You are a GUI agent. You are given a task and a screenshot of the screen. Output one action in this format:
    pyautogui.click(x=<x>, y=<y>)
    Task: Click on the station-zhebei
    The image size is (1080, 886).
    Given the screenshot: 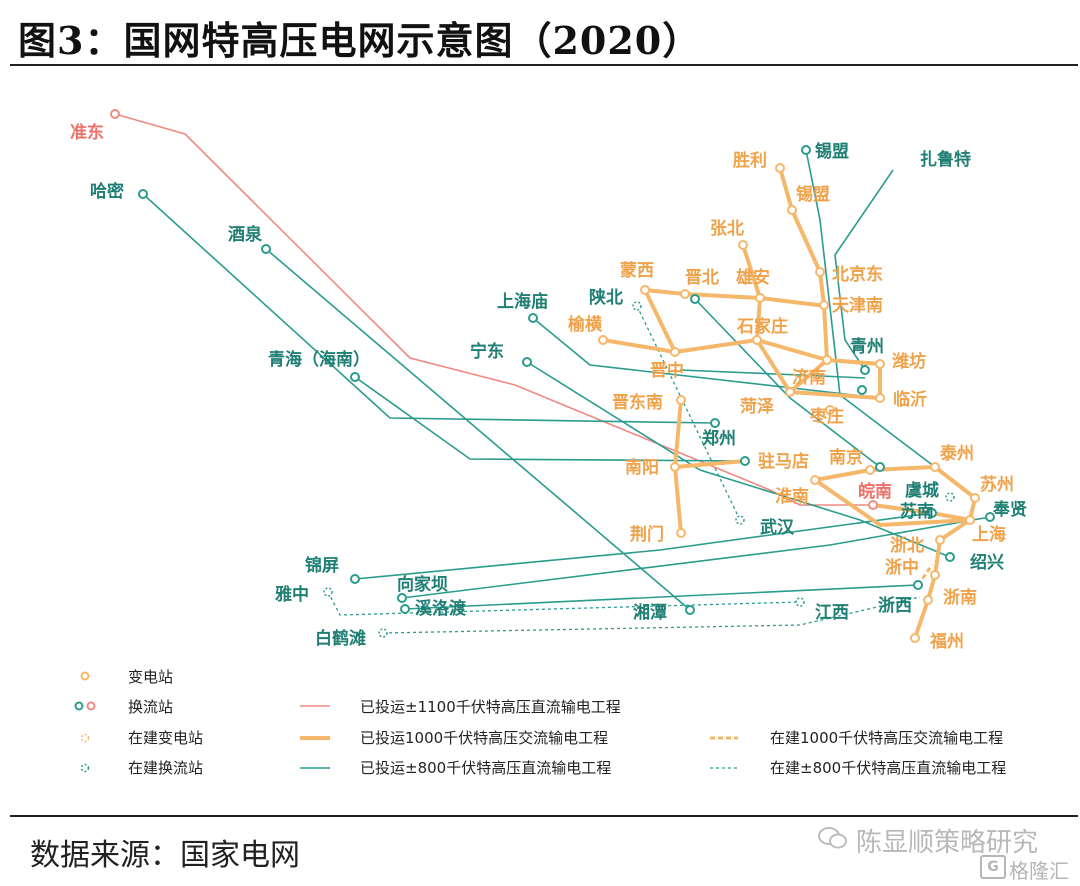 What is the action you would take?
    pyautogui.click(x=940, y=540)
    